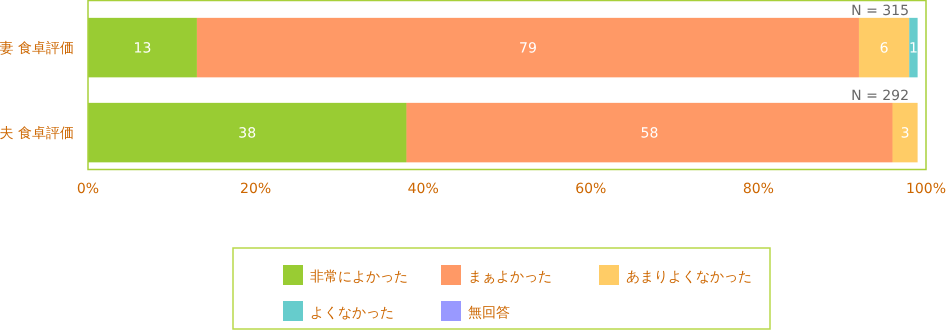 The width and height of the screenshot is (946, 331). I want to click on data-label: 38, so click(247, 134).